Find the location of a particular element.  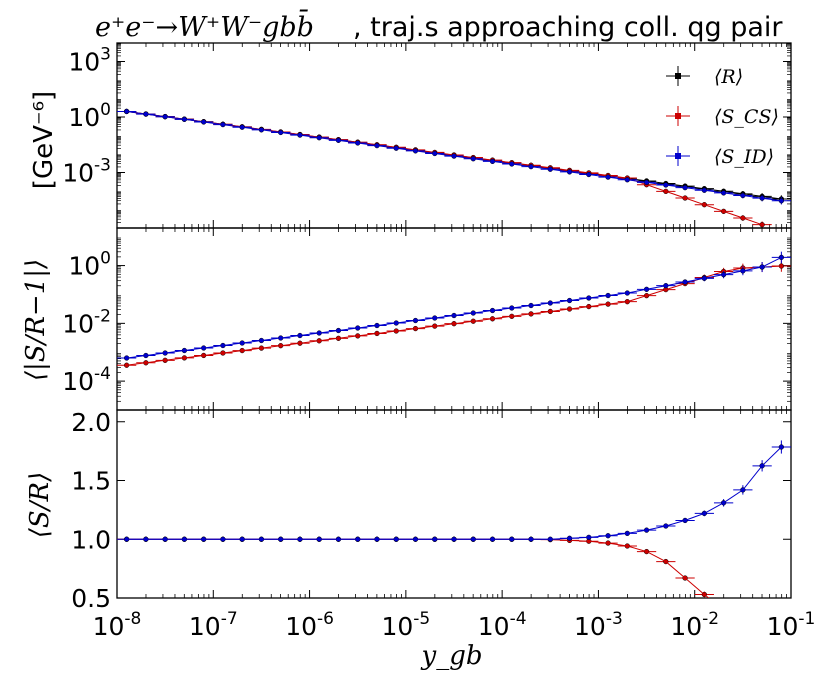

y-tick-label: 10⁻² is located at coordinates (86, 322).